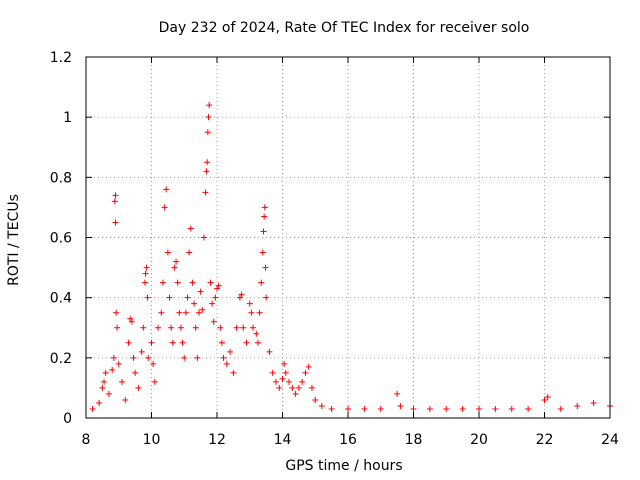 The height and width of the screenshot is (480, 640). What do you see at coordinates (86, 440) in the screenshot?
I see `x-tick-label: 8` at bounding box center [86, 440].